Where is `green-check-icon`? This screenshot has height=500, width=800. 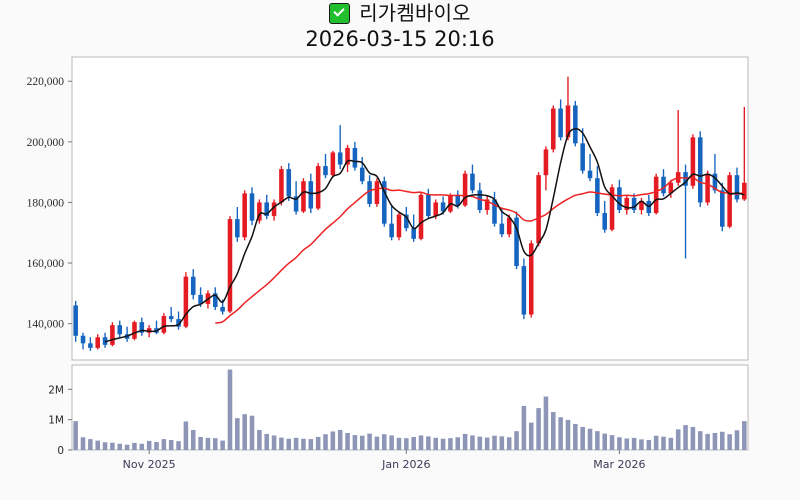
green-check-icon is located at coordinates (340, 13).